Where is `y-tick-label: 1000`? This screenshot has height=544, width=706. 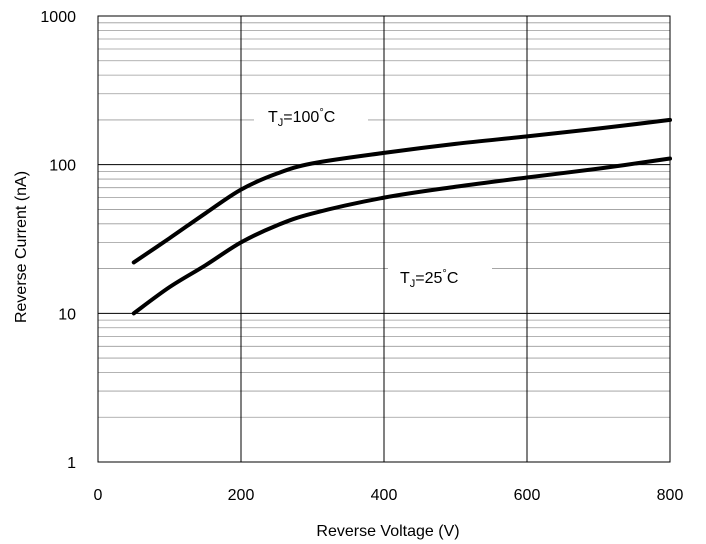 y-tick-label: 1000 is located at coordinates (58, 17).